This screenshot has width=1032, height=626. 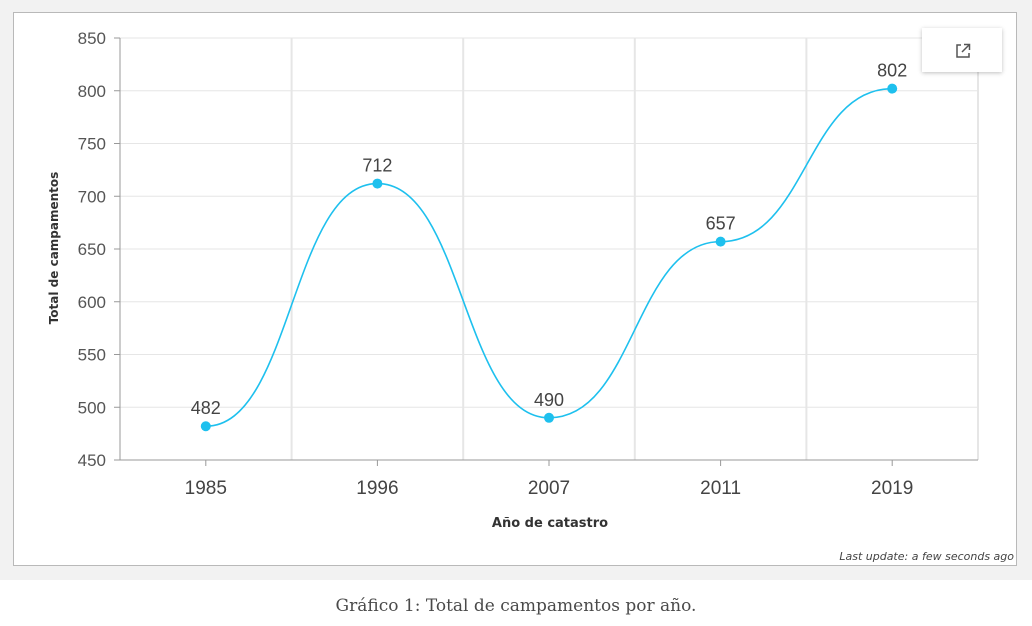 What do you see at coordinates (892, 71) in the screenshot?
I see `data-label: 802` at bounding box center [892, 71].